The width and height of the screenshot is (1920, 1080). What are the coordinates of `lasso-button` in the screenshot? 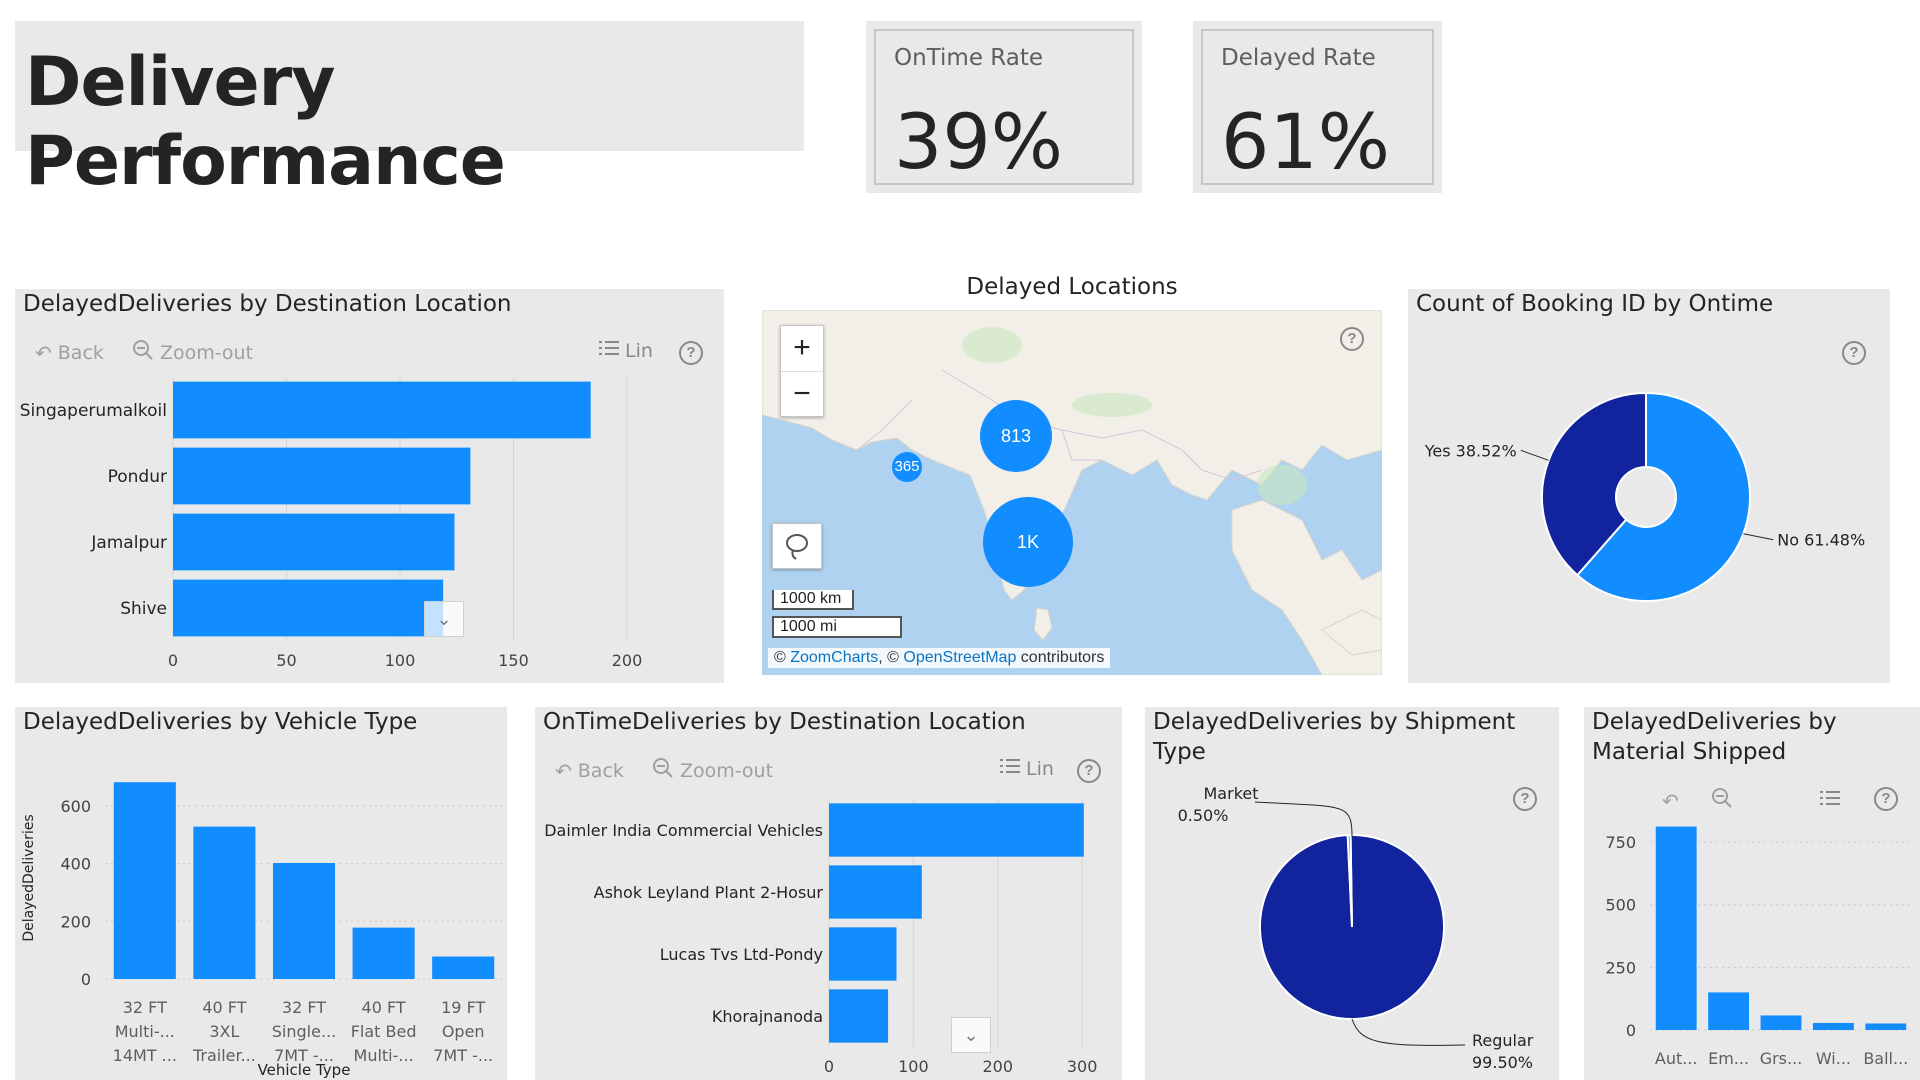 It's located at (797, 546).